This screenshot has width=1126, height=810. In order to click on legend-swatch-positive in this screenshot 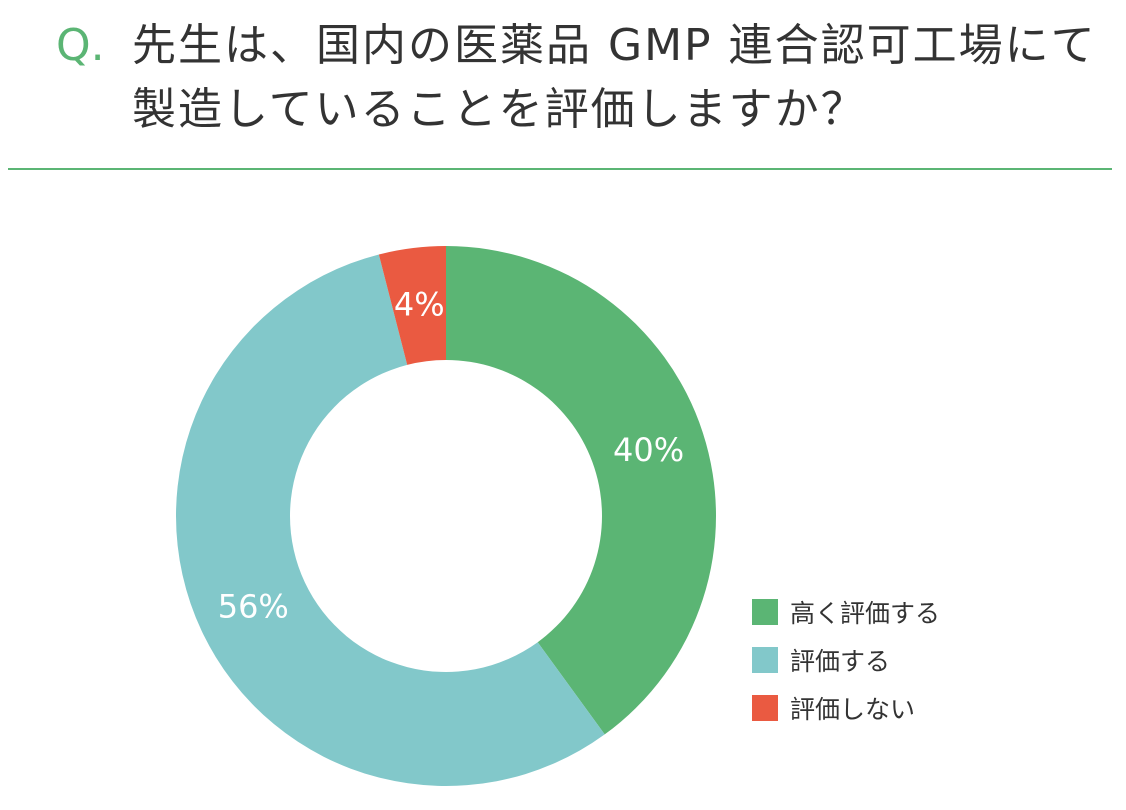, I will do `click(765, 660)`.